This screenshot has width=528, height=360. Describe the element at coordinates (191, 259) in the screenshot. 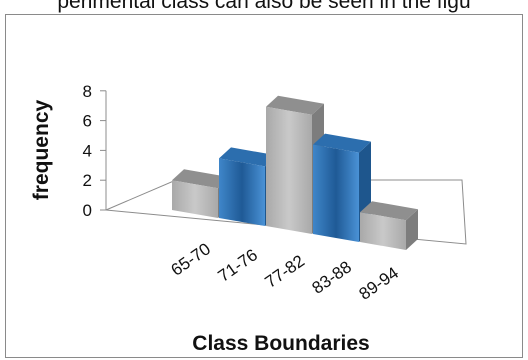

I see `x-tick-label: 65-70` at that location.